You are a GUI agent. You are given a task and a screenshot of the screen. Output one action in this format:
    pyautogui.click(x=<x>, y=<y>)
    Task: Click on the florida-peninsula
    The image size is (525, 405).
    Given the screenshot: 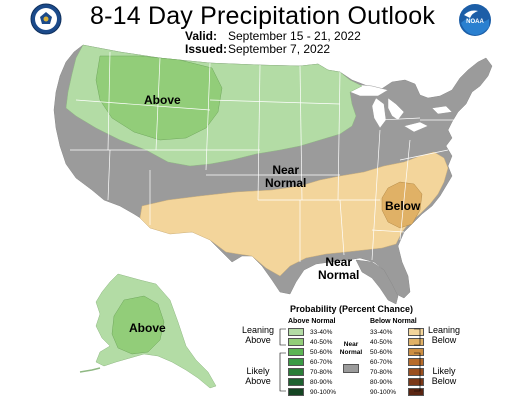 What is the action you would take?
    pyautogui.click(x=377, y=282)
    